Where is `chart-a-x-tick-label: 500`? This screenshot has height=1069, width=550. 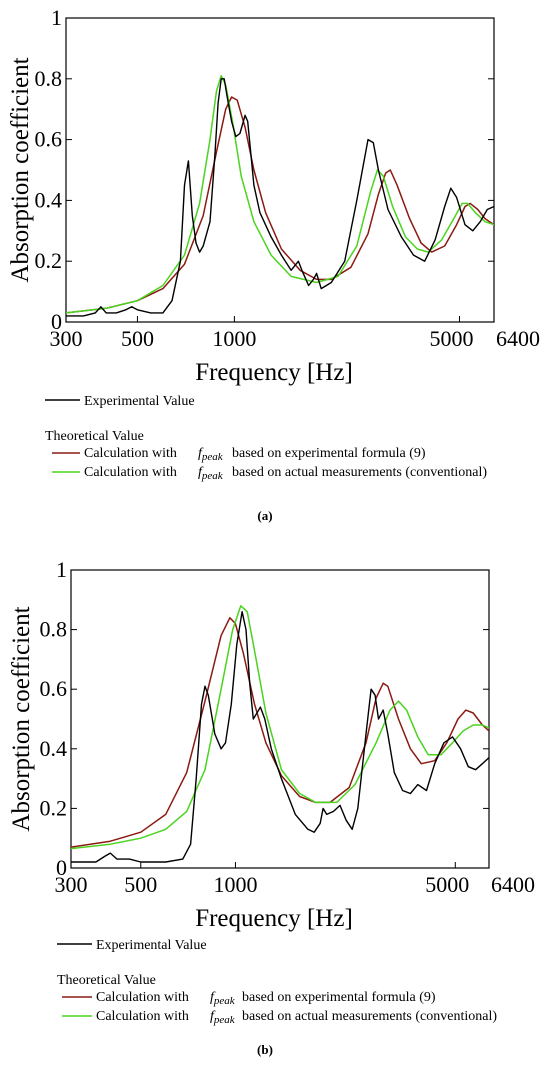 chart-a-x-tick-label: 500 is located at coordinates (137, 338).